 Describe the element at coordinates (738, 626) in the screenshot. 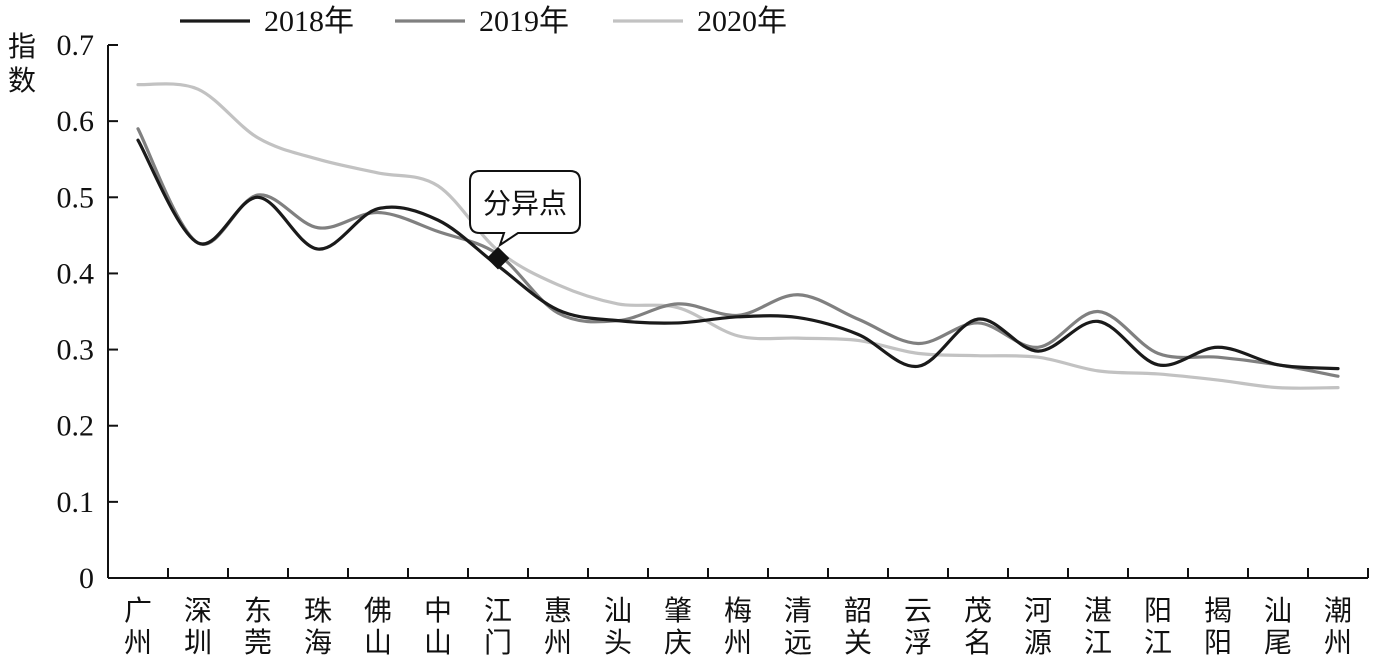

I see `x-tick-label: 梅州` at that location.